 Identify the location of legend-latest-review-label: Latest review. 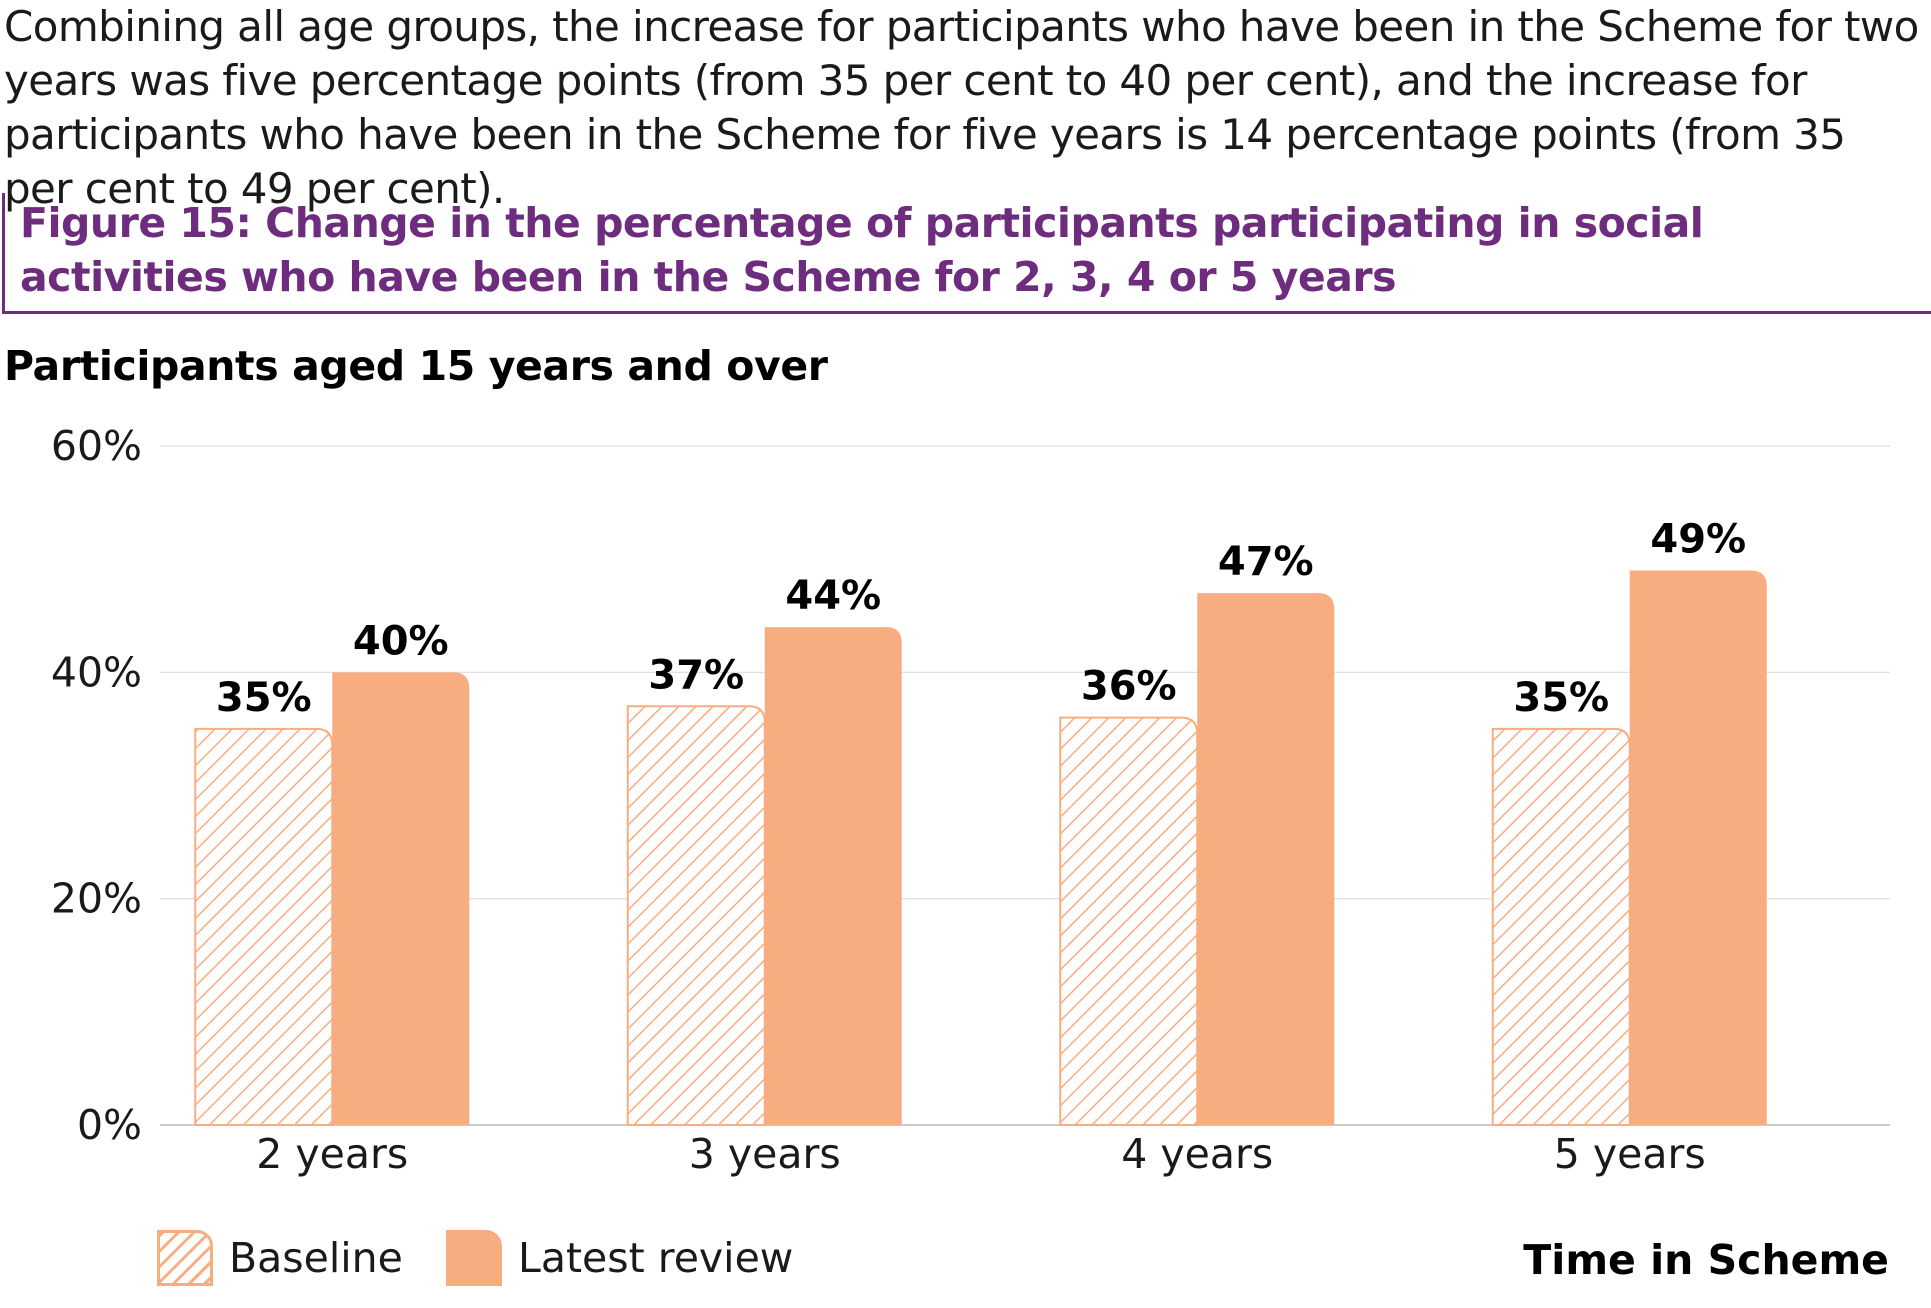
(656, 1258).